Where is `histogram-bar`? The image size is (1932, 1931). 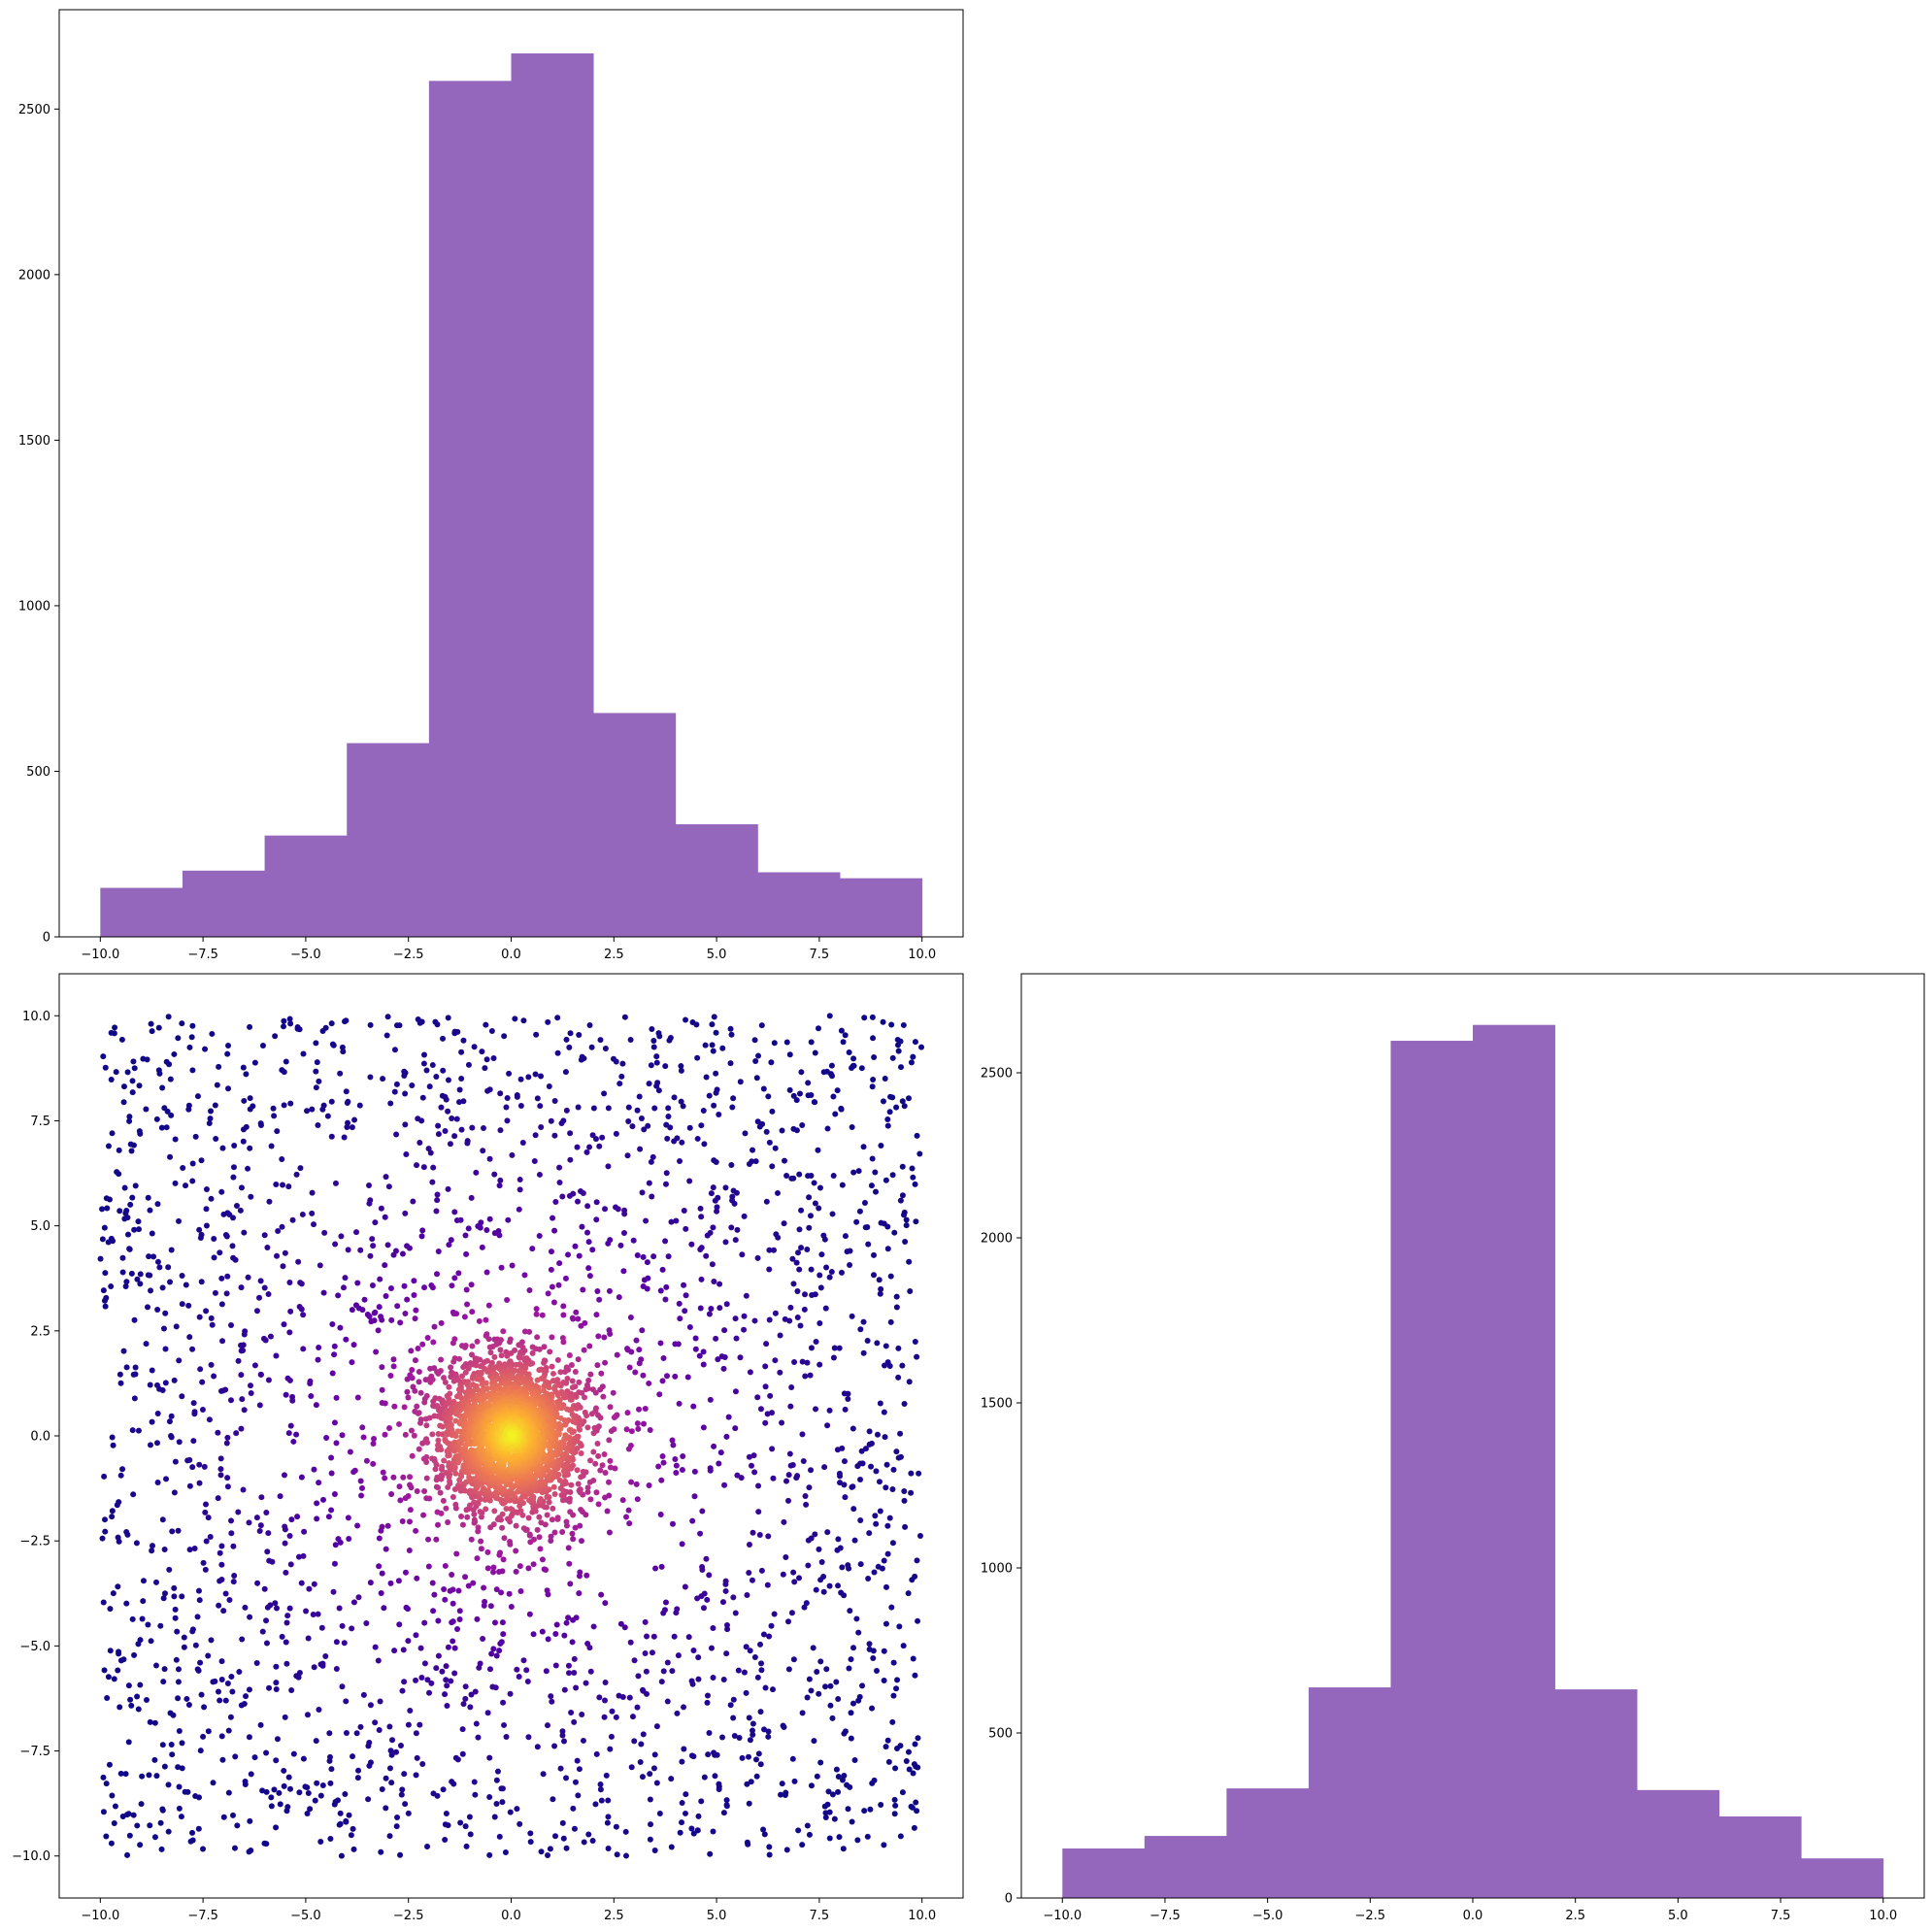
histogram-bar is located at coordinates (470, 509).